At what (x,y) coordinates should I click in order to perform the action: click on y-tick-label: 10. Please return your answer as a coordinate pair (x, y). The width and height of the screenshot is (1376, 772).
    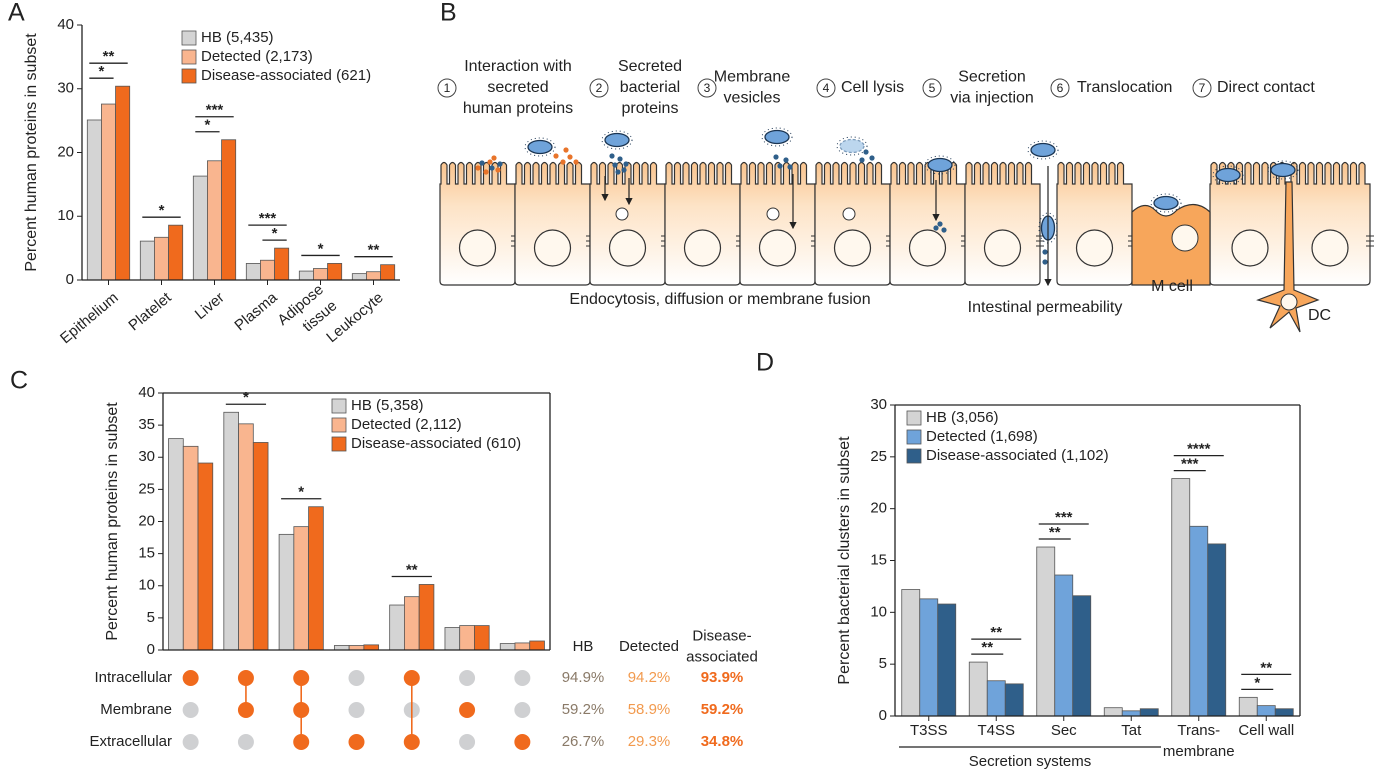
    Looking at the image, I should click on (65, 215).